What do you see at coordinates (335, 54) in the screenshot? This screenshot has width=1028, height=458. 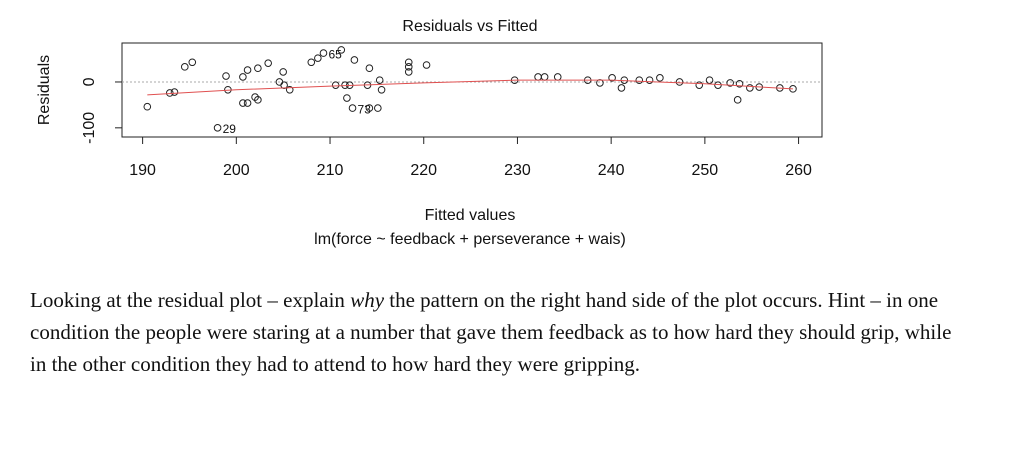 I see `point-label: 65` at bounding box center [335, 54].